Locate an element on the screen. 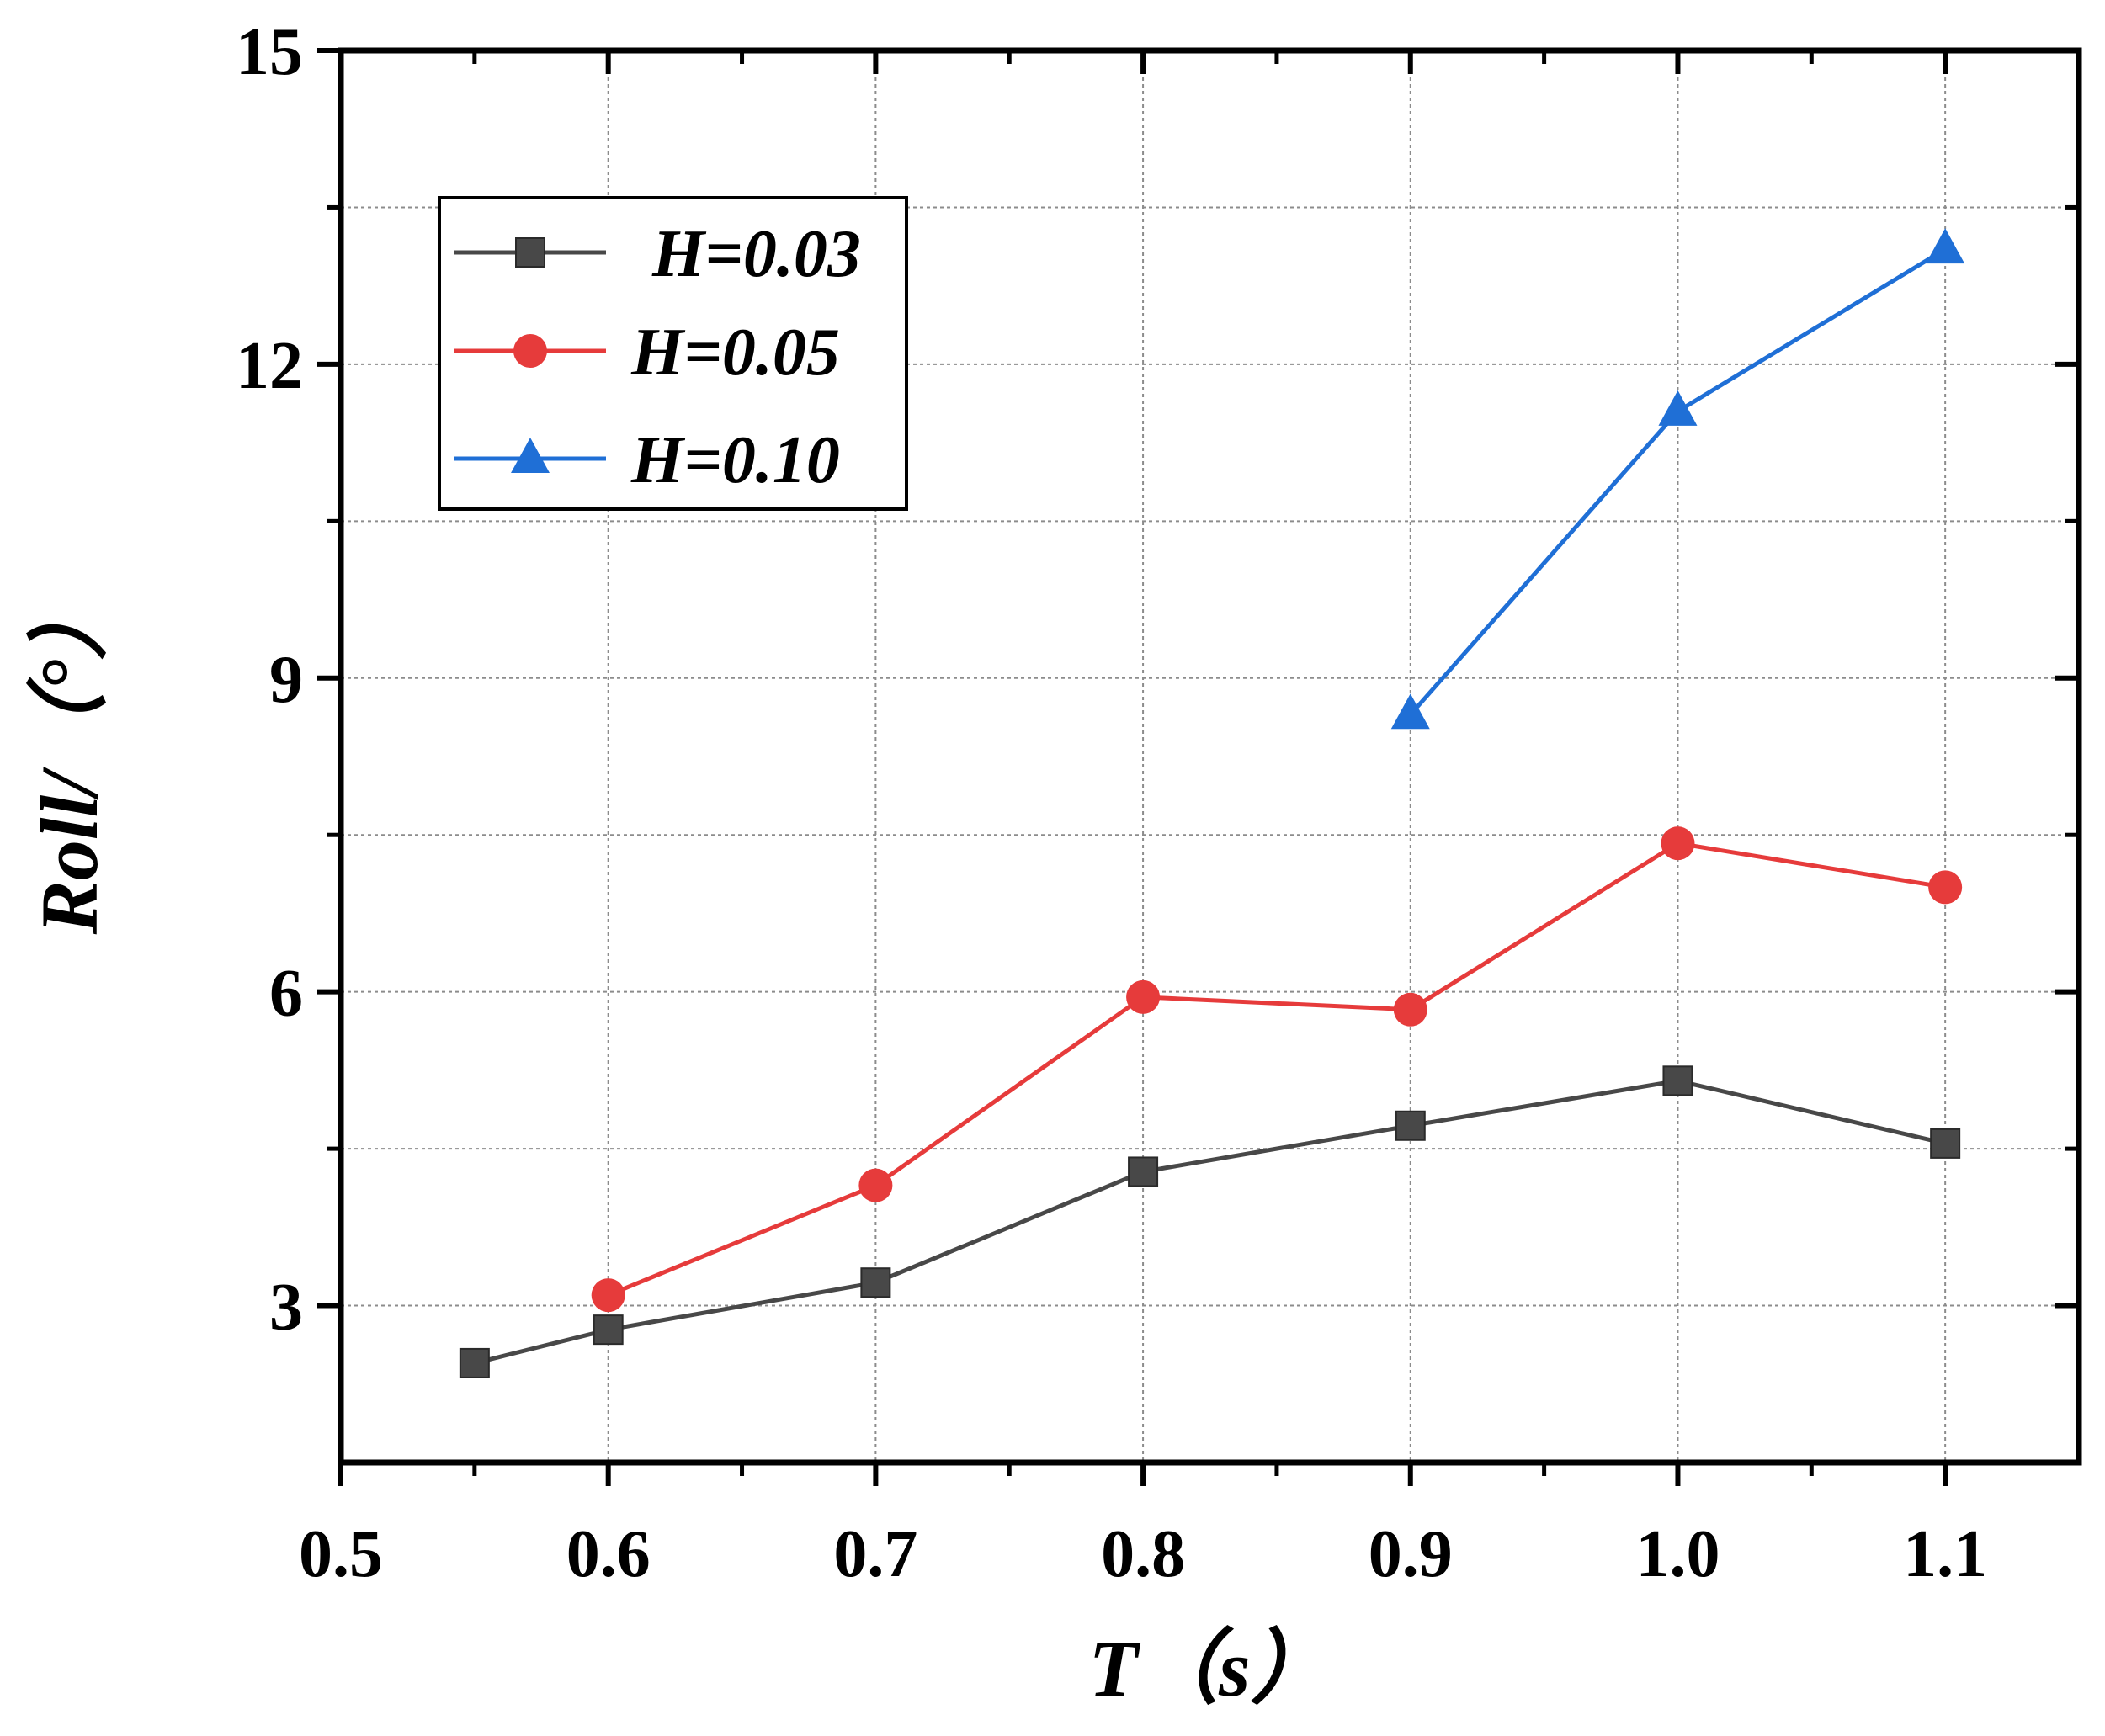 This screenshot has width=2105, height=1736. x-tick-label: 0.5 is located at coordinates (341, 1554).